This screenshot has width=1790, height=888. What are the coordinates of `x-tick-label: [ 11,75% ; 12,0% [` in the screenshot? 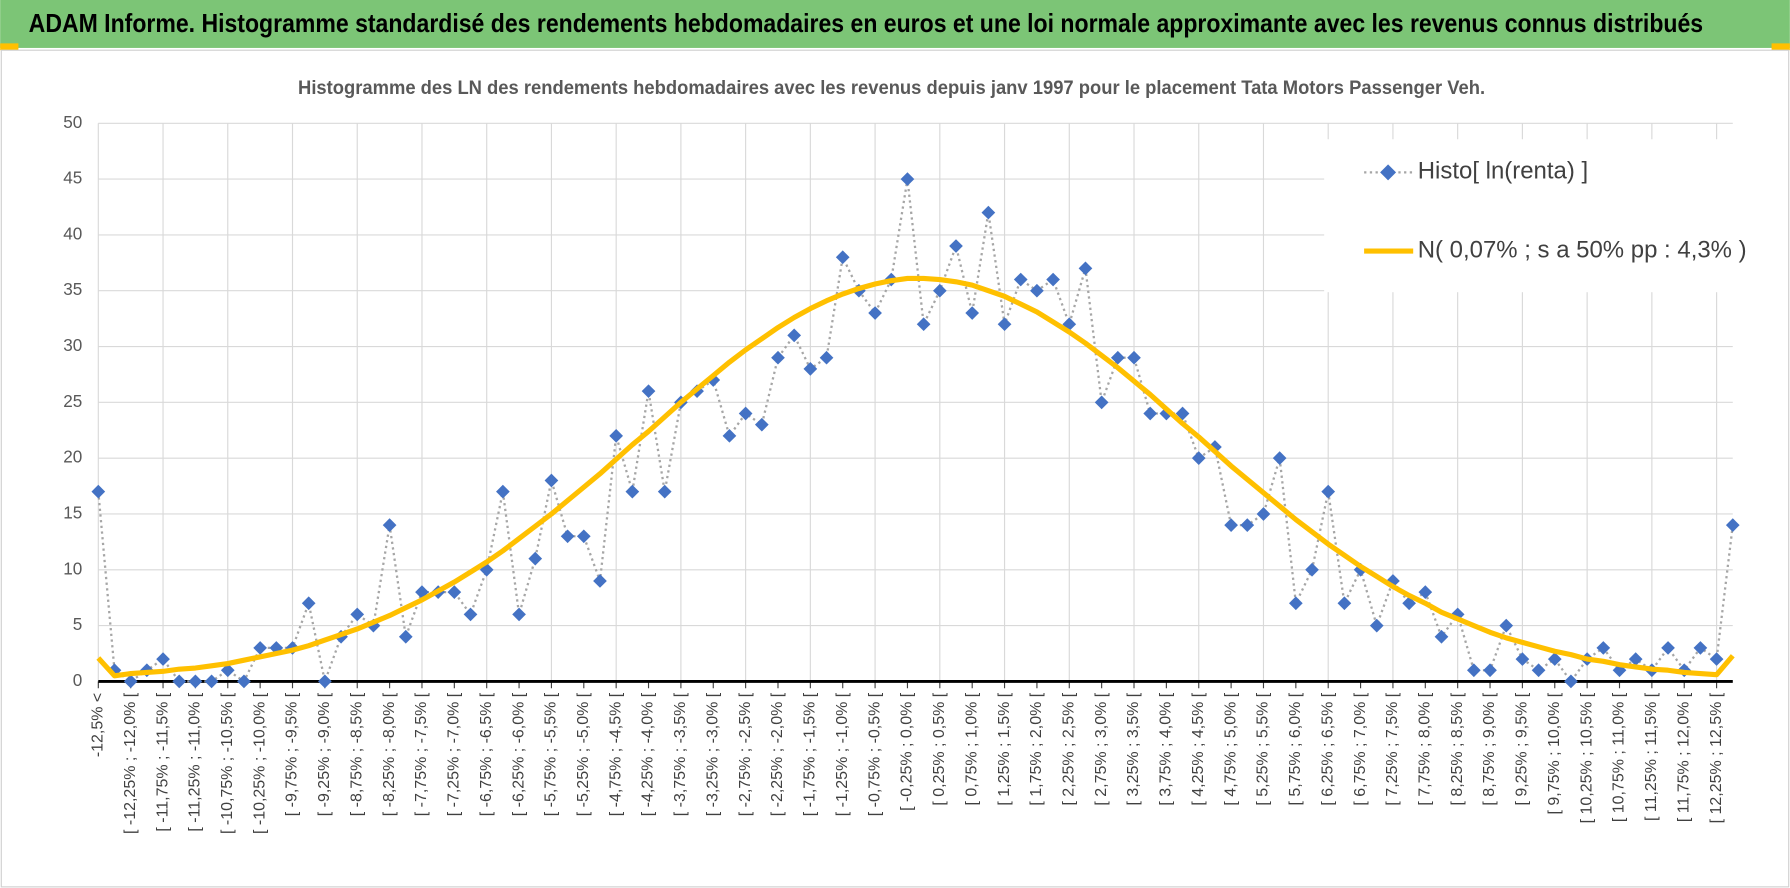 It's located at (1683, 757).